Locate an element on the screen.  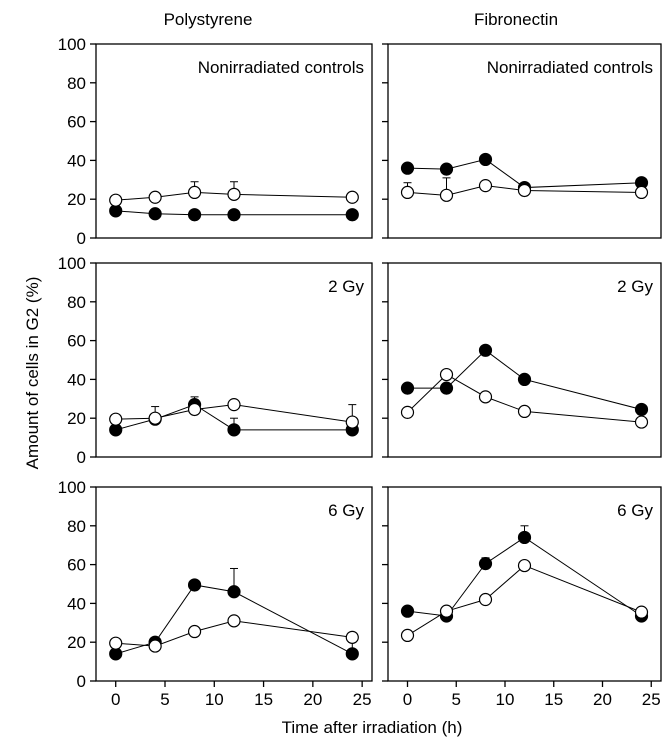
column-title-polystyrene: Polystyrene is located at coordinates (208, 19).